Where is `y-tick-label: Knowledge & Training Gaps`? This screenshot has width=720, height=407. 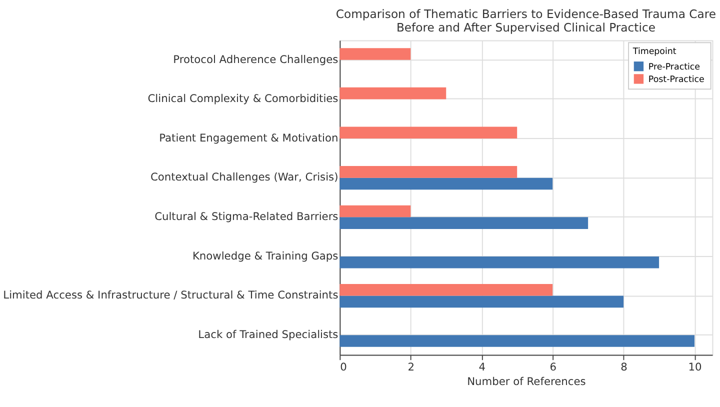
y-tick-label: Knowledge & Training Gaps is located at coordinates (265, 255).